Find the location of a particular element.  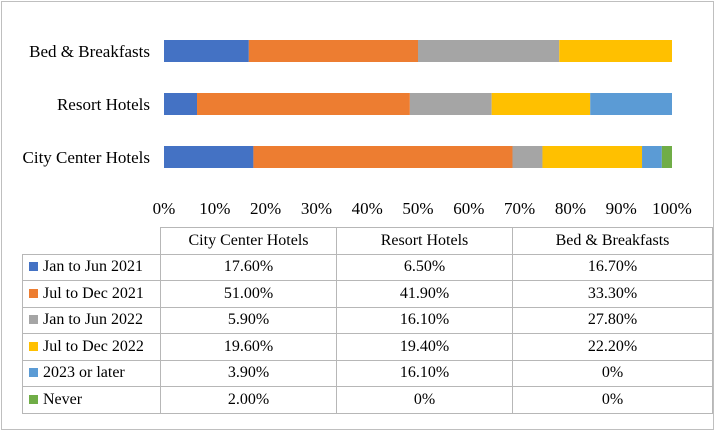

bar-city-center-hotels-jul-to-dec-2022 is located at coordinates (592, 157).